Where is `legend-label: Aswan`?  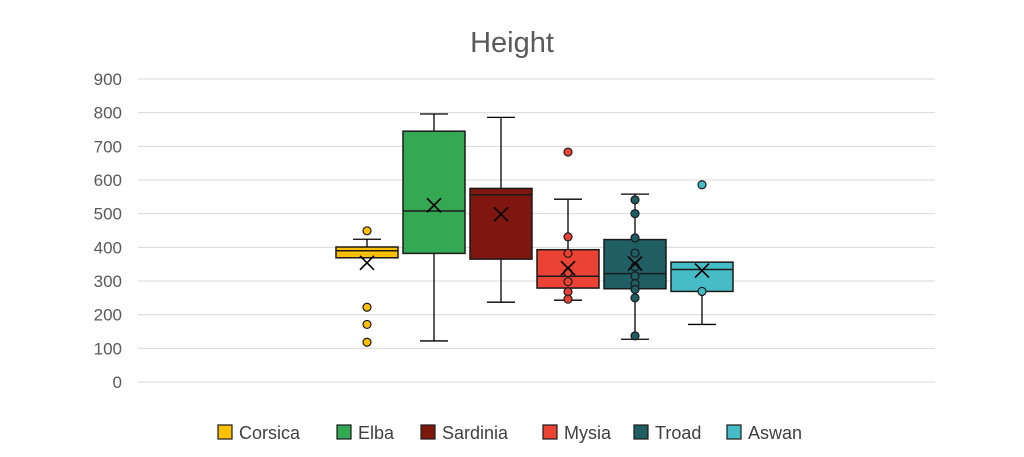 legend-label: Aswan is located at coordinates (775, 433).